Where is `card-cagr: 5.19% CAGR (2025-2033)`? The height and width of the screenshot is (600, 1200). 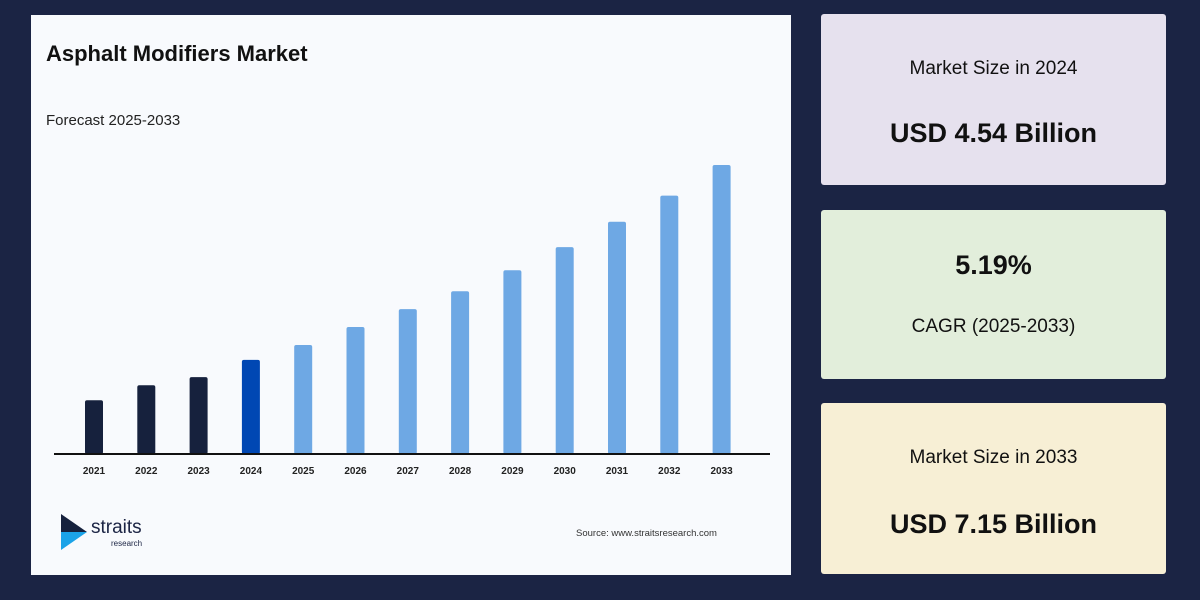
card-cagr: 5.19% CAGR (2025-2033) is located at coordinates (993, 294).